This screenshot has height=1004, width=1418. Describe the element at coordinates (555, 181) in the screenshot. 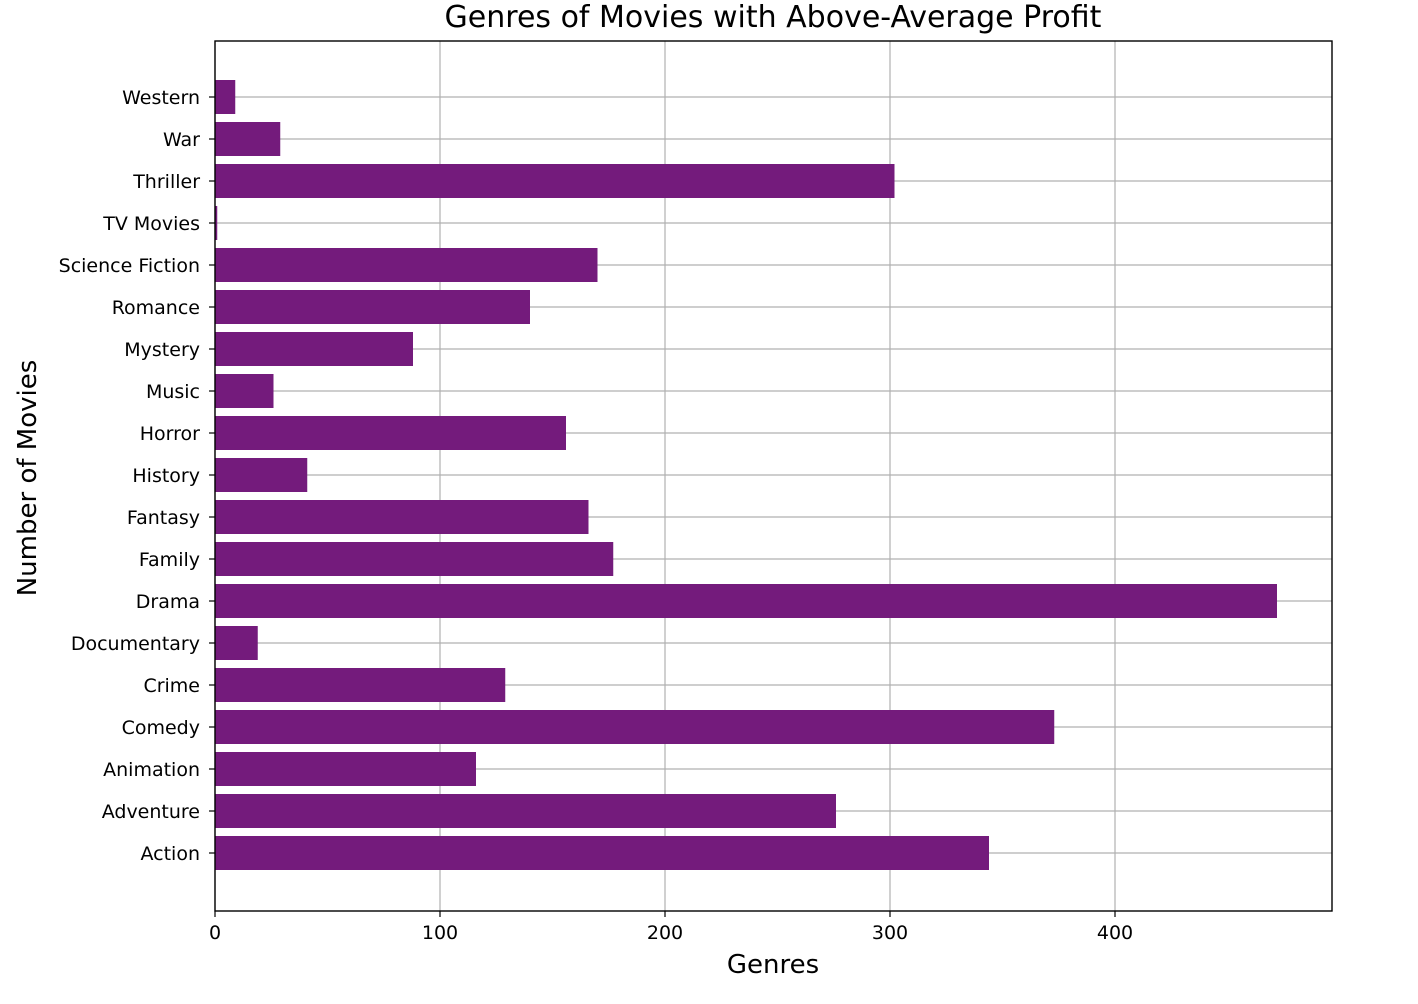

I see `bar-thriller` at that location.